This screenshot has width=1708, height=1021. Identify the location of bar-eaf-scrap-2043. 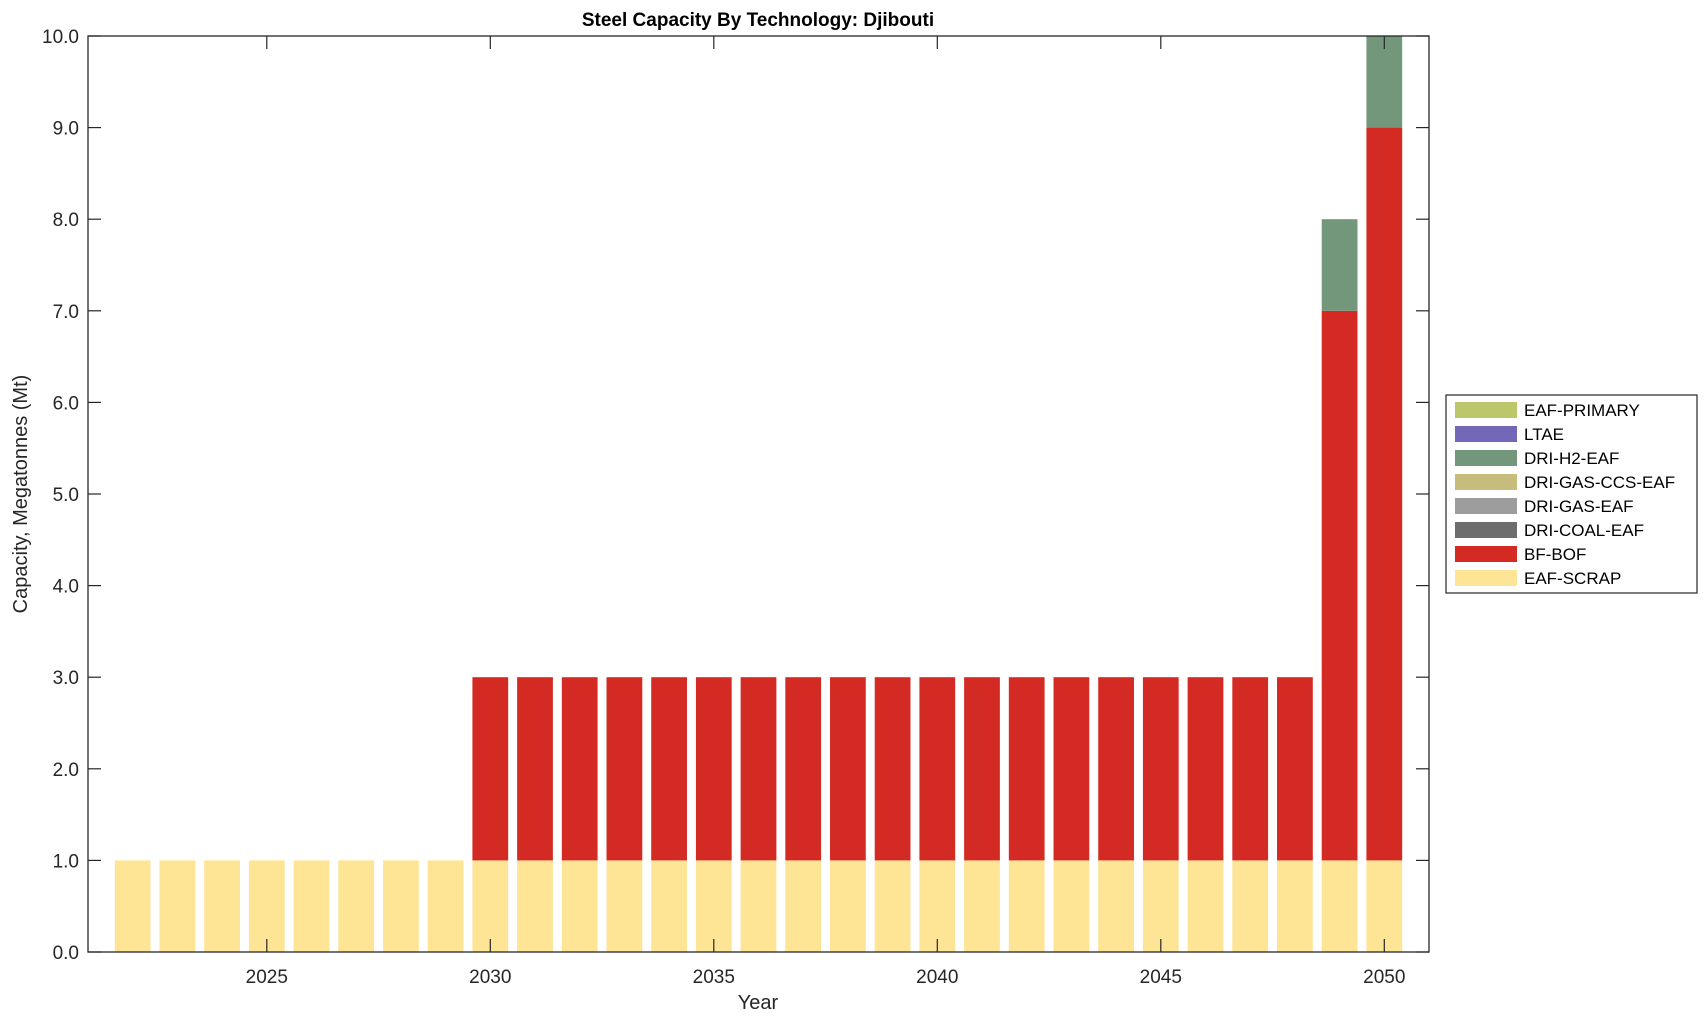
(1071, 906).